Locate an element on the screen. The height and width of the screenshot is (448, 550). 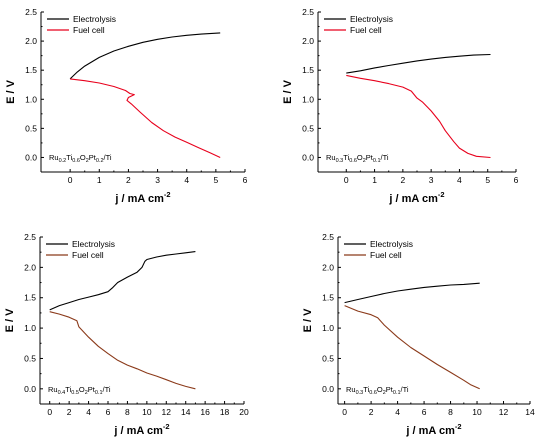
x-tick-label: 10 is located at coordinates (147, 412).